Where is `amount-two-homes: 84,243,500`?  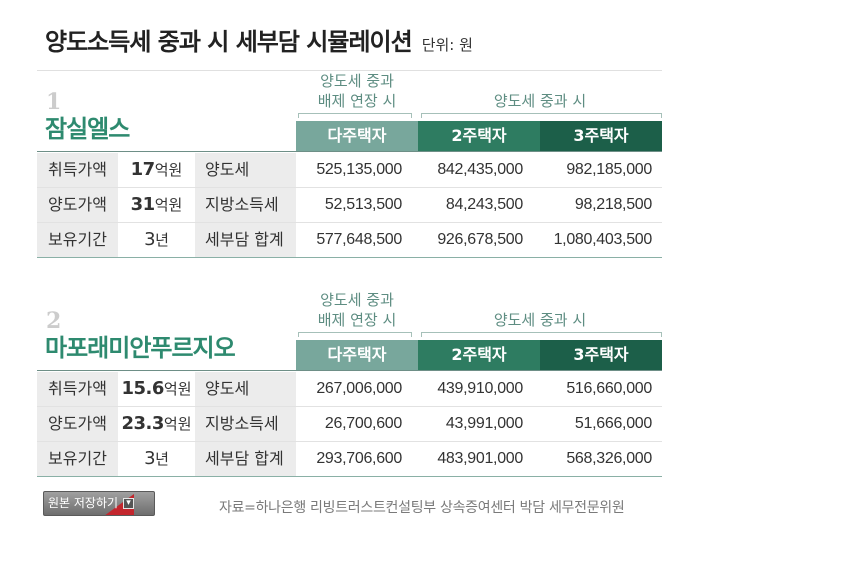 amount-two-homes: 84,243,500 is located at coordinates (484, 204).